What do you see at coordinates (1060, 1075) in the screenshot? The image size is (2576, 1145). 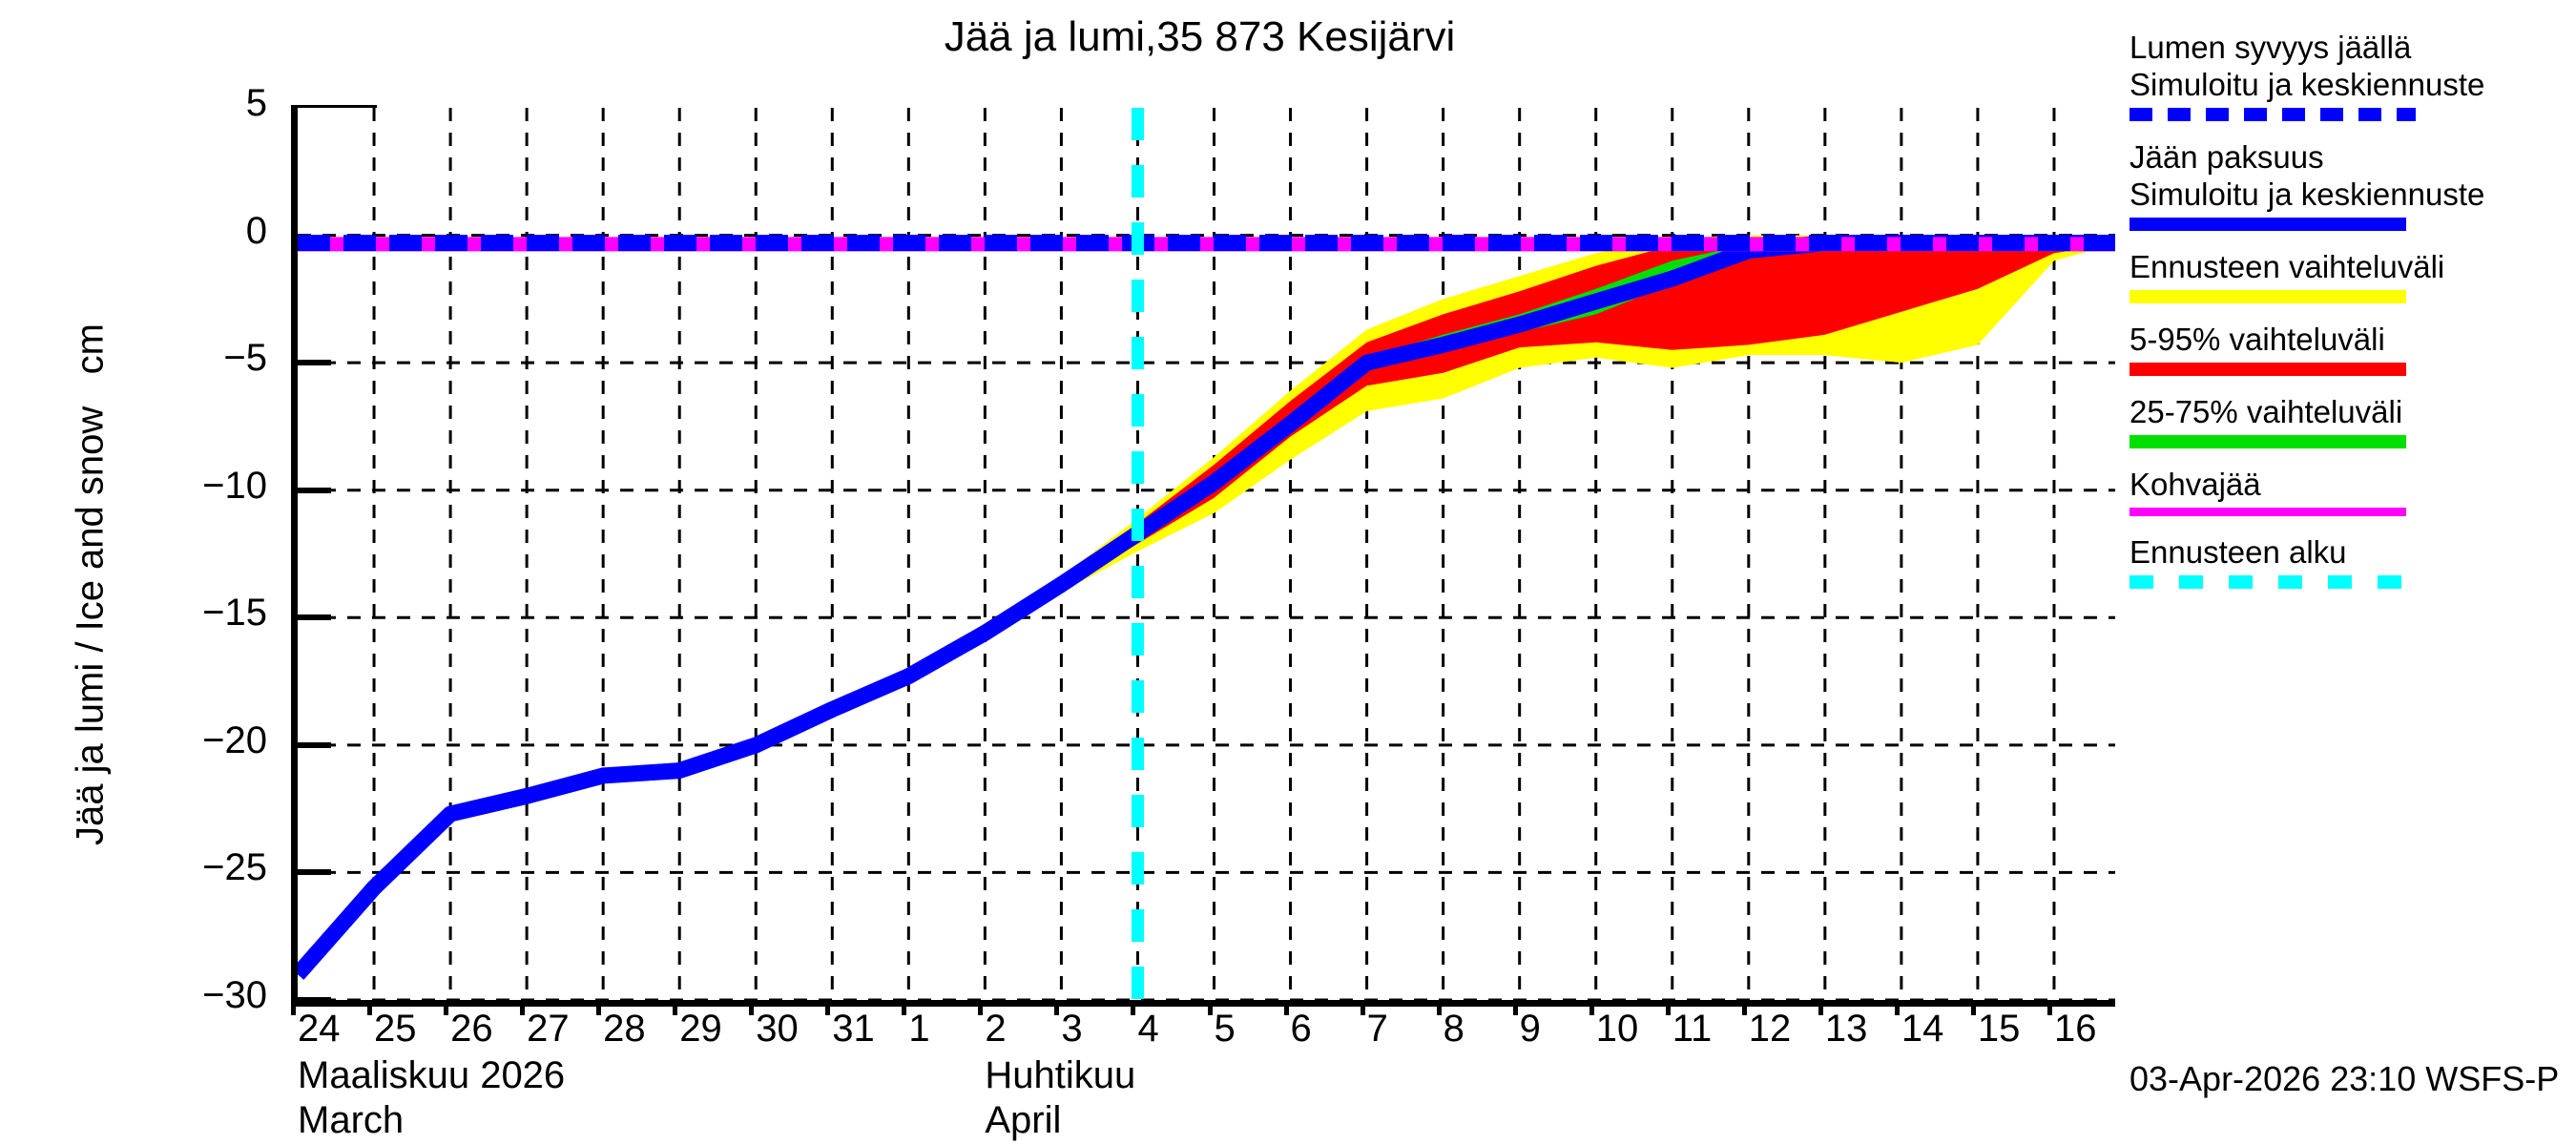 I see `month-caption-fi: Huhtikuu` at bounding box center [1060, 1075].